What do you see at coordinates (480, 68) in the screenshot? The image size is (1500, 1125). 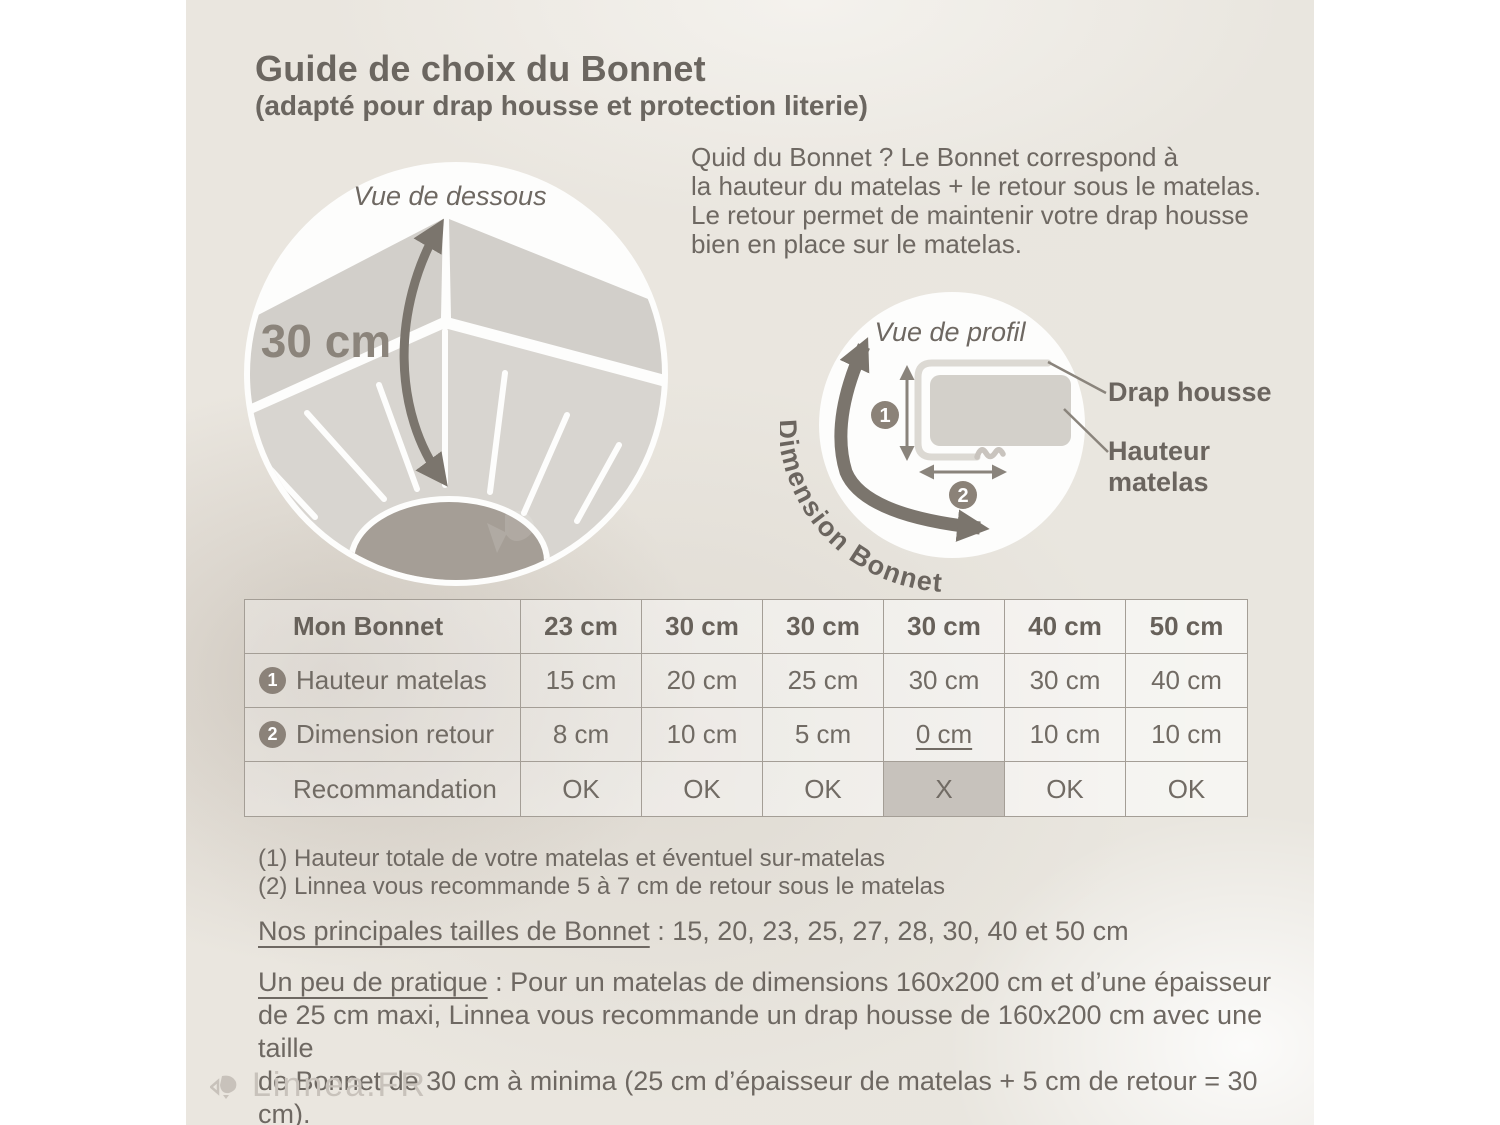 I see `page-title: Guide de choix du Bonnet` at bounding box center [480, 68].